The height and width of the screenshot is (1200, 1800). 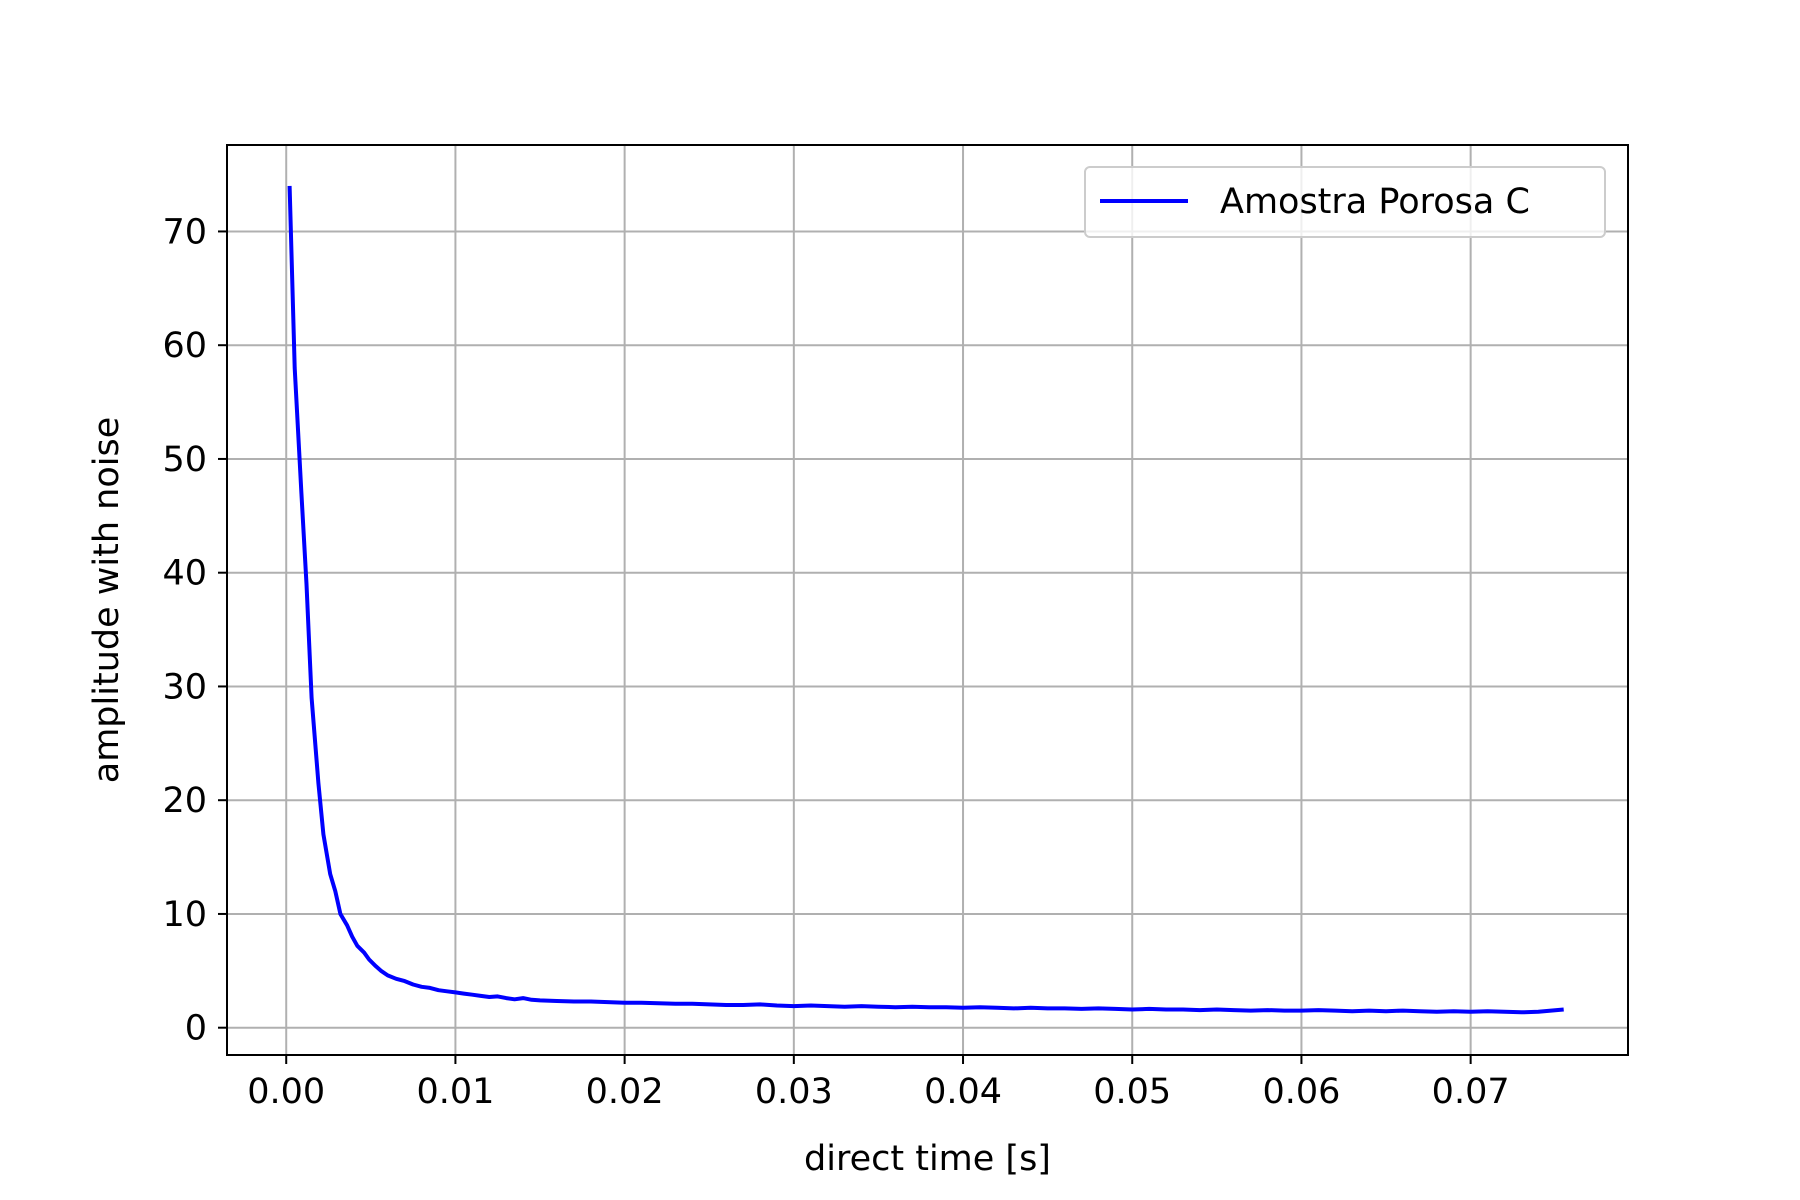 I want to click on x-tick-label: 0.04, so click(x=963, y=1092).